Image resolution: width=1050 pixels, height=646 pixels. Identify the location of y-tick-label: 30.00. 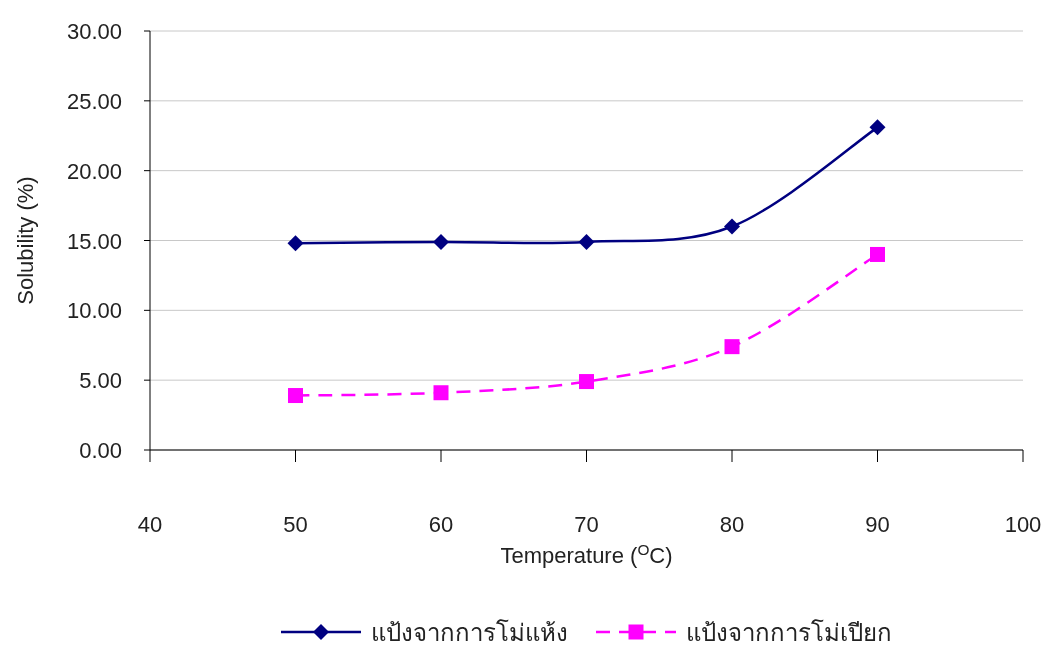
(94, 31).